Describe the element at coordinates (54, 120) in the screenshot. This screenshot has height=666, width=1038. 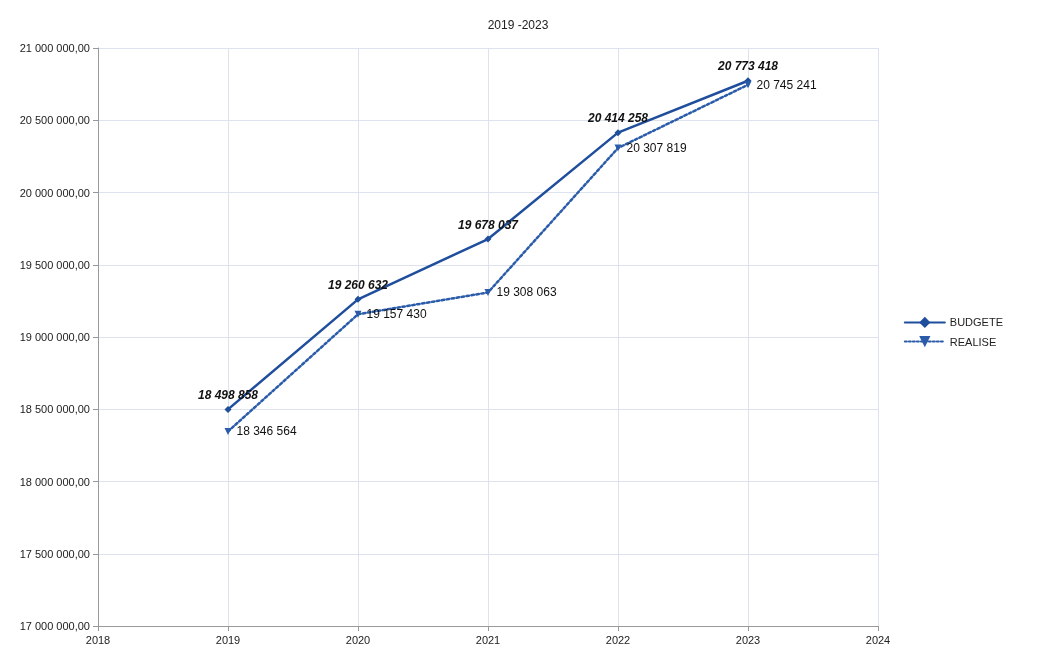
I see `y-tick-label: 20 500 000,00` at that location.